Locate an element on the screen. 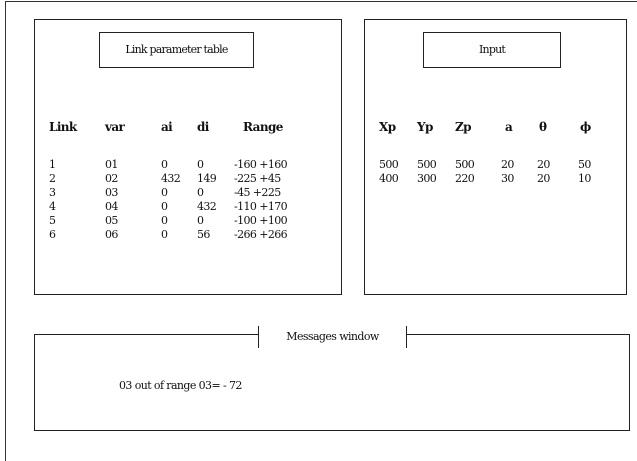  link-row-3-di: 0 is located at coordinates (200, 192).